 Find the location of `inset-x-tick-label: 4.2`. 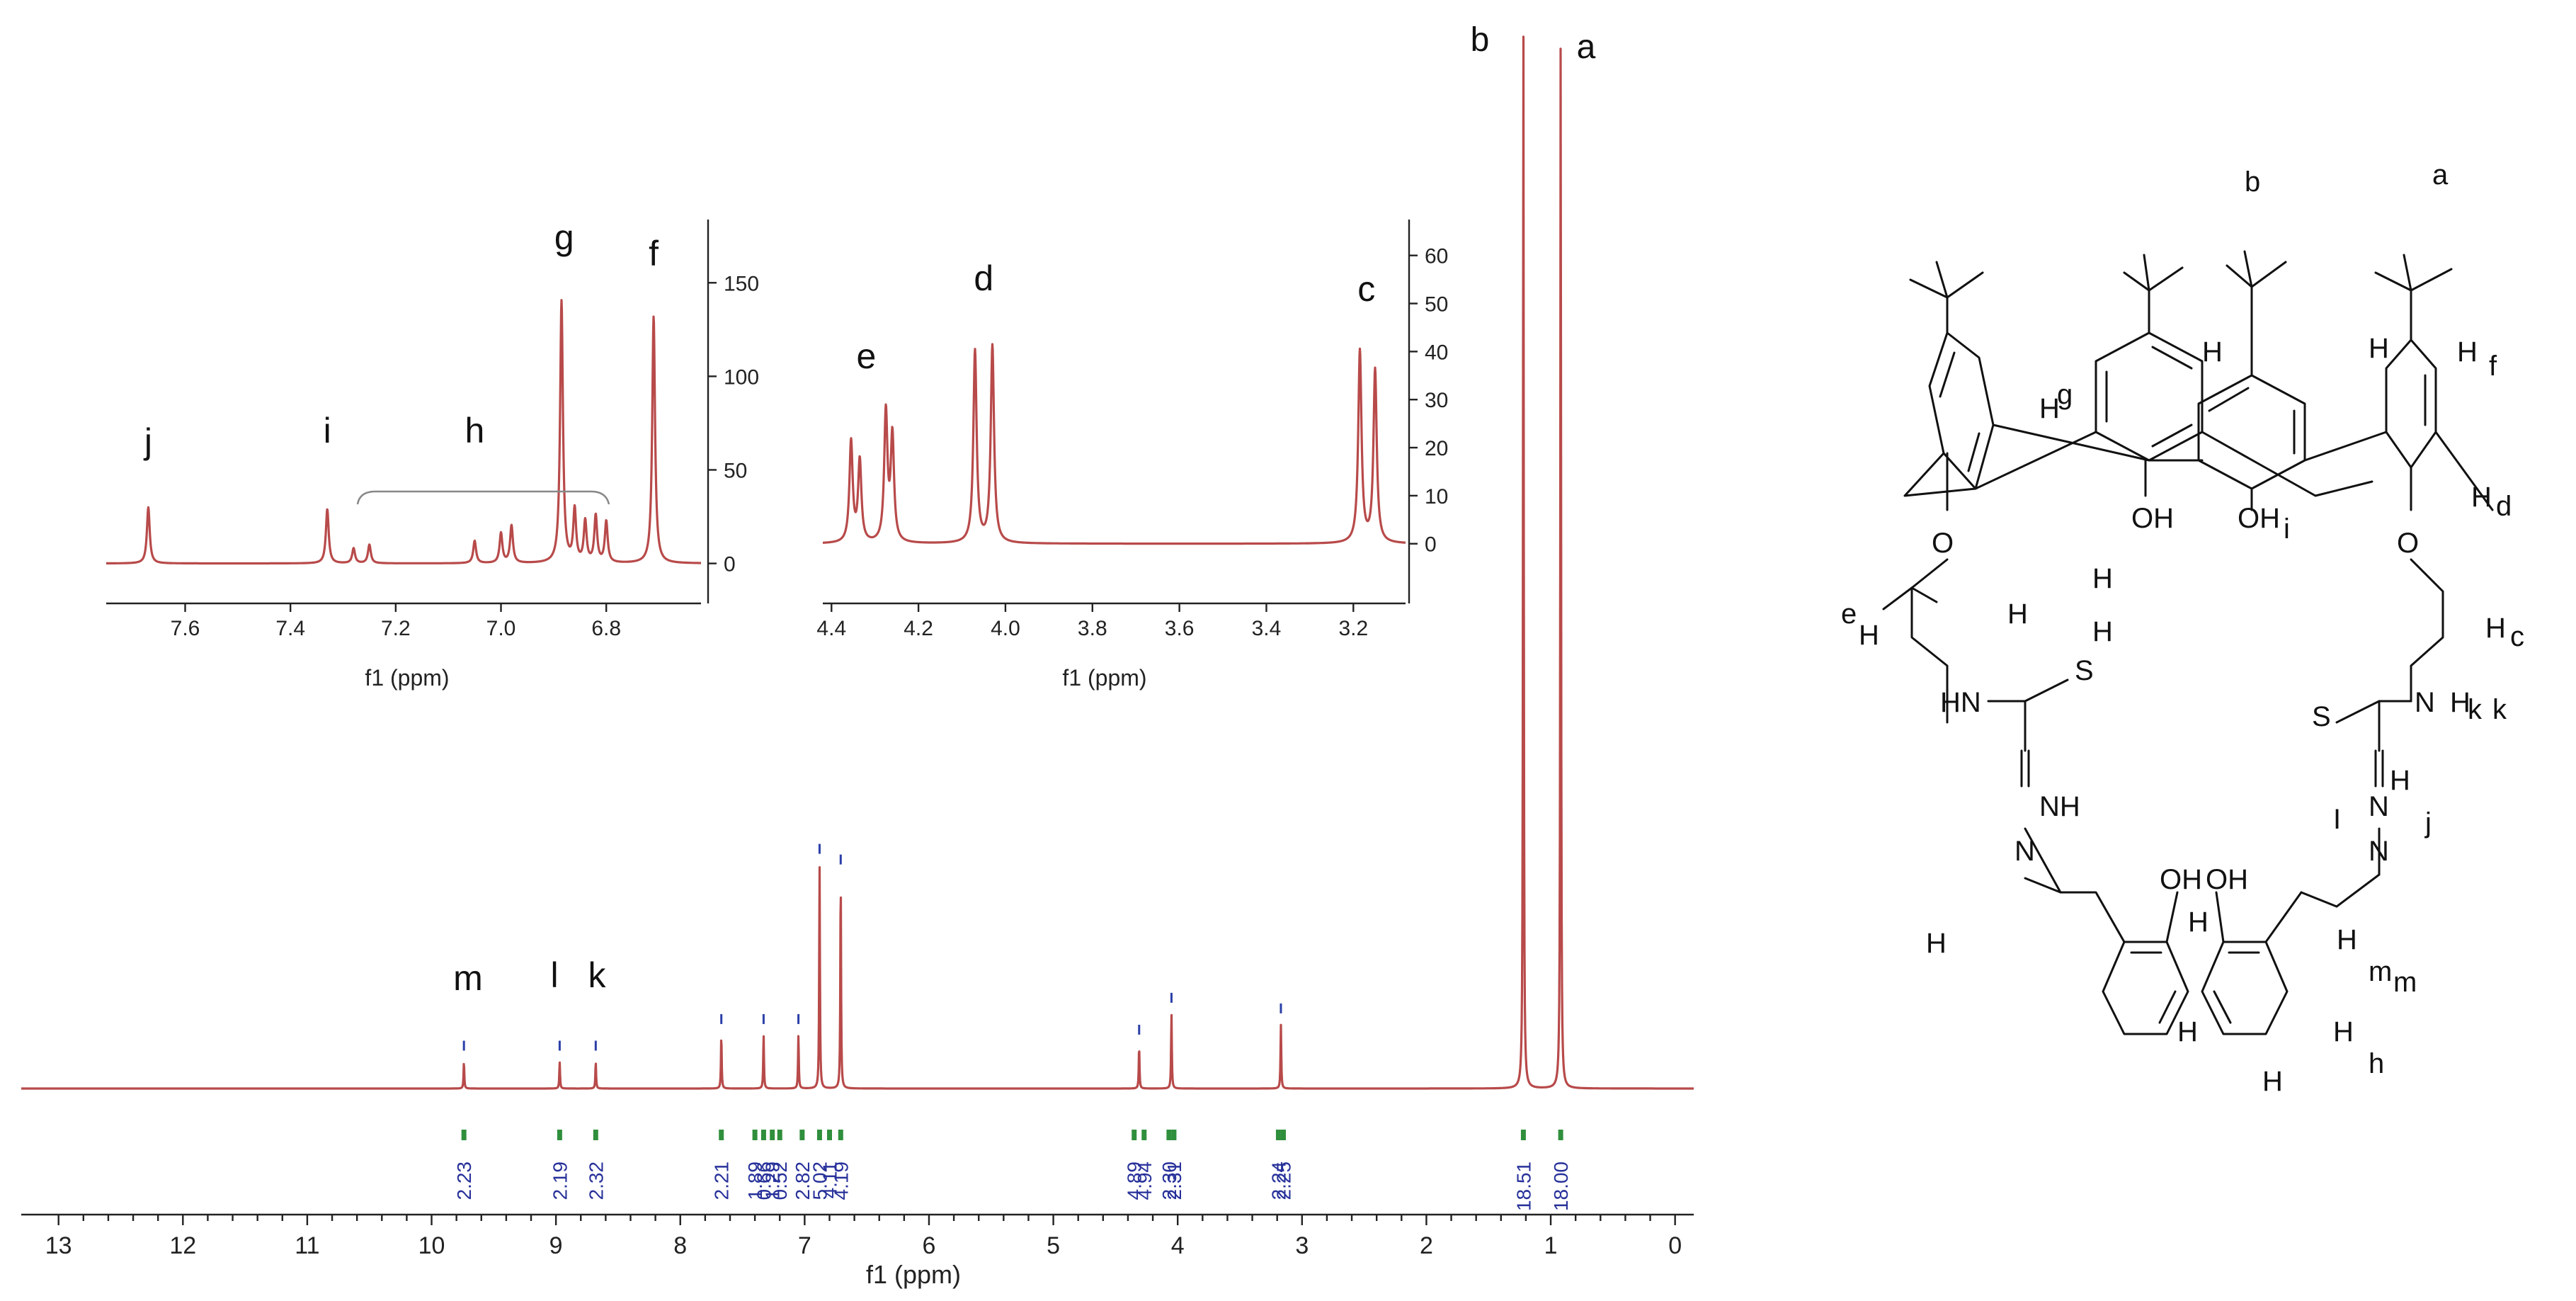

inset-x-tick-label: 4.2 is located at coordinates (919, 628).